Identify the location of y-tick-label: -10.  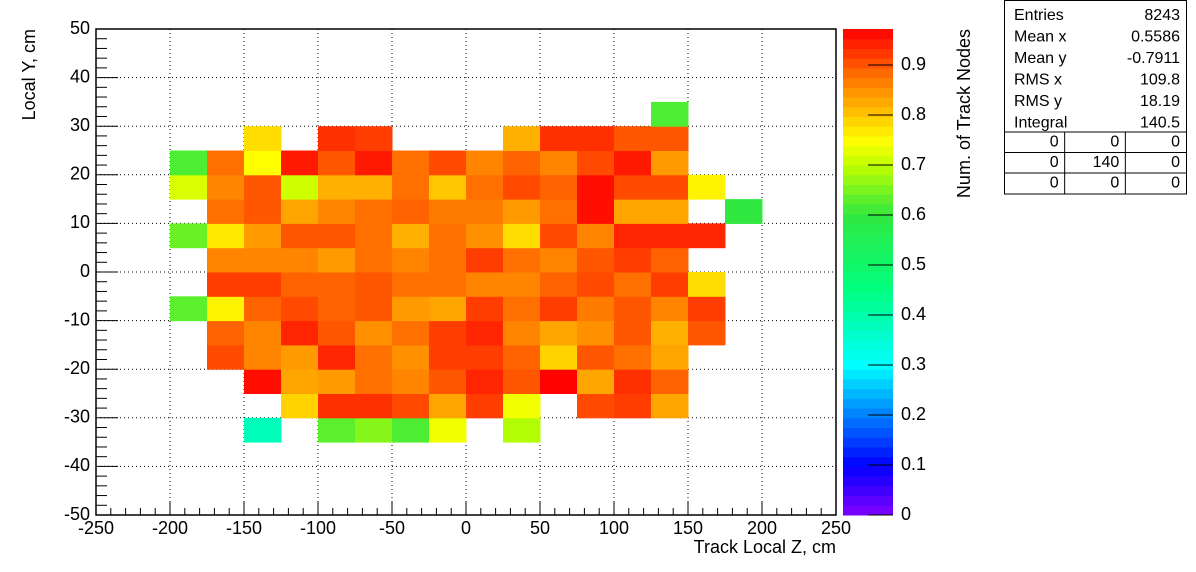
(77, 319).